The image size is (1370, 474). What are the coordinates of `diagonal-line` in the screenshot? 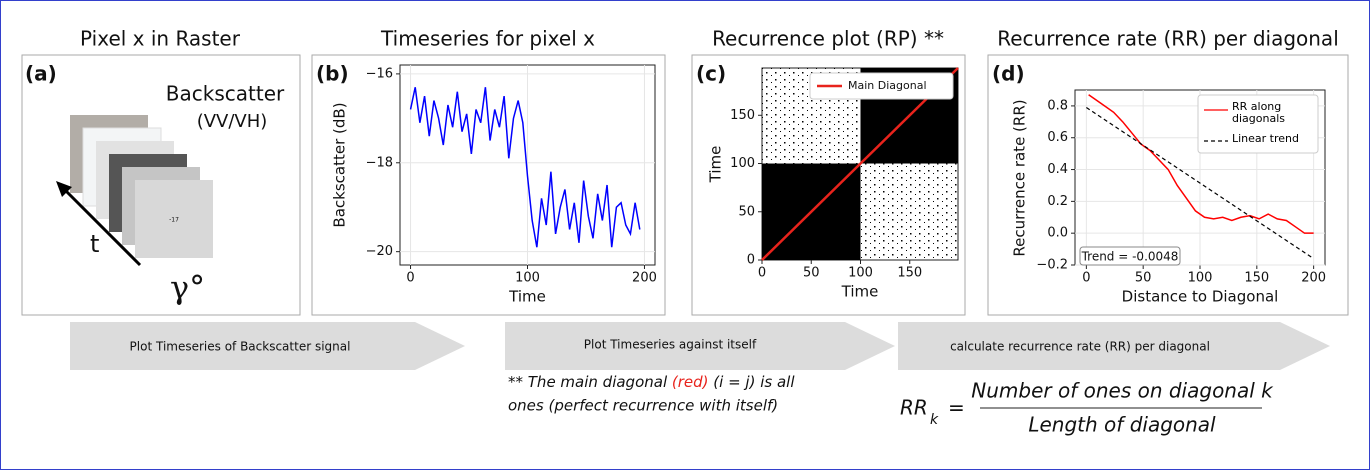 It's located at (860, 164).